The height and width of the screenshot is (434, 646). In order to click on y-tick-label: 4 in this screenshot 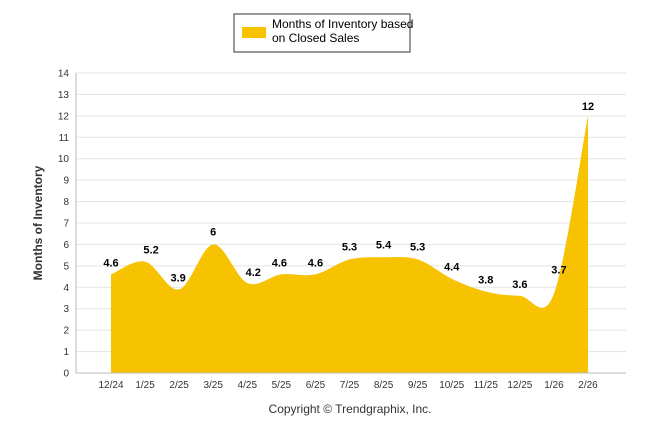, I will do `click(66, 288)`.